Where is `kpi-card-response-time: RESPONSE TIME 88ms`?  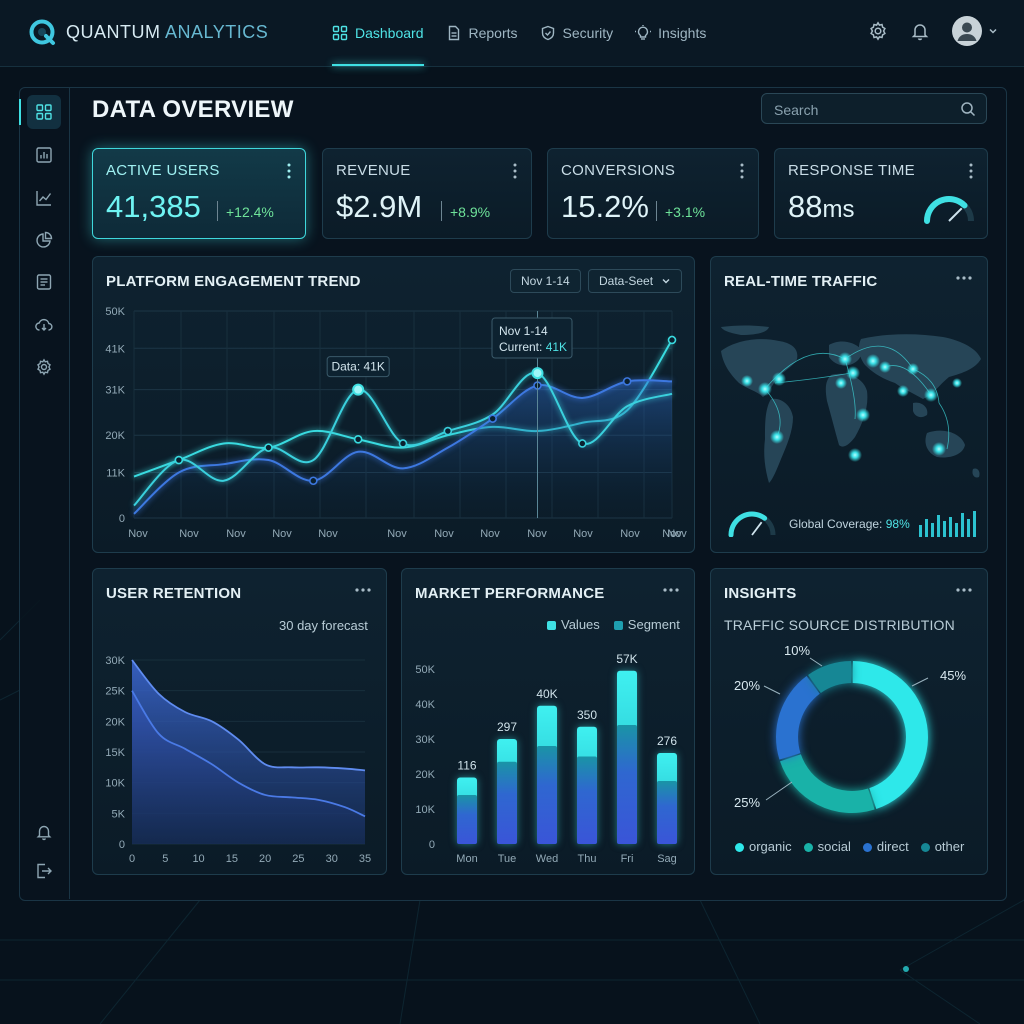
kpi-card-response-time: RESPONSE TIME 88ms is located at coordinates (881, 193).